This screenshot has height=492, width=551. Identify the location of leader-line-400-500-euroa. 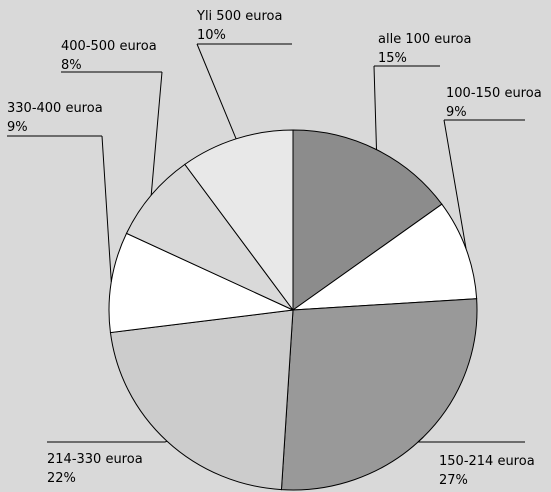
(112, 133).